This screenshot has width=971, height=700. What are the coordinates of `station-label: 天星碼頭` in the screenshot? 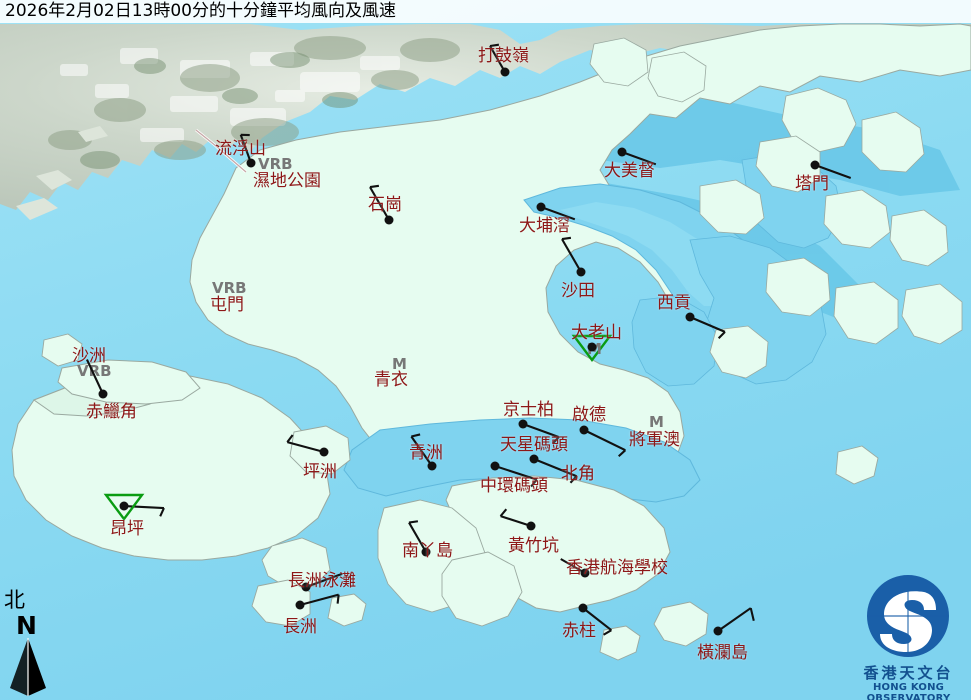 It's located at (534, 445).